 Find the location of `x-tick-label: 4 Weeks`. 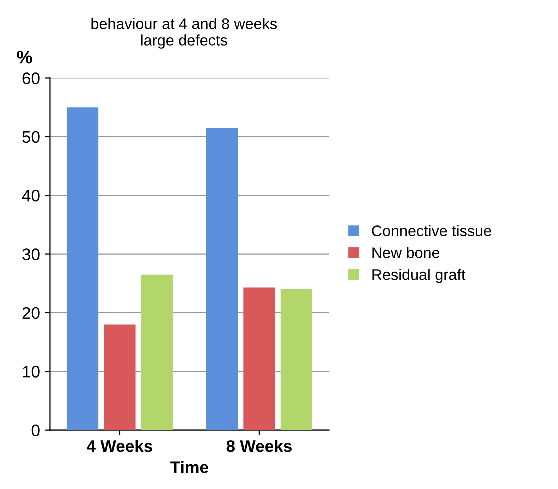

x-tick-label: 4 Weeks is located at coordinates (119, 446).